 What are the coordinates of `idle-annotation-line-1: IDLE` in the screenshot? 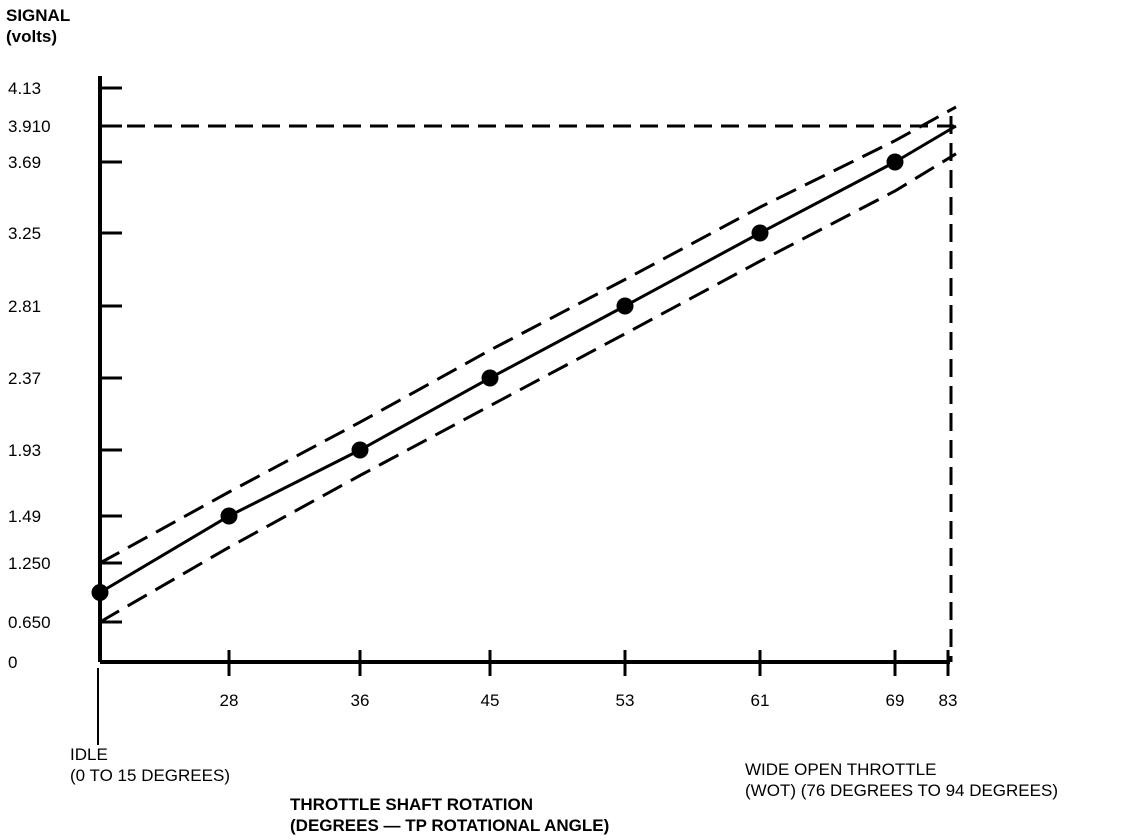 It's located at (89, 754).